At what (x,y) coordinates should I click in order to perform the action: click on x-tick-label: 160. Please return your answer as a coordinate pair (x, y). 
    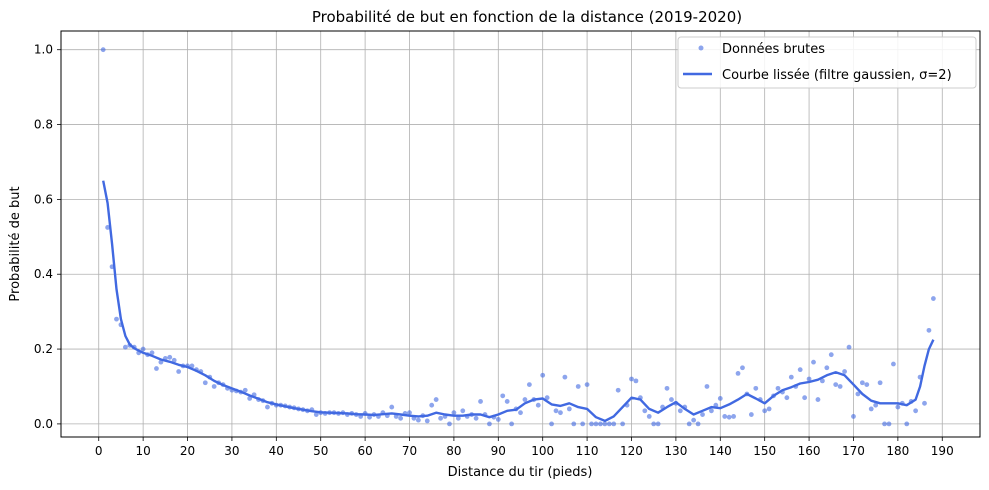
    Looking at the image, I should click on (809, 451).